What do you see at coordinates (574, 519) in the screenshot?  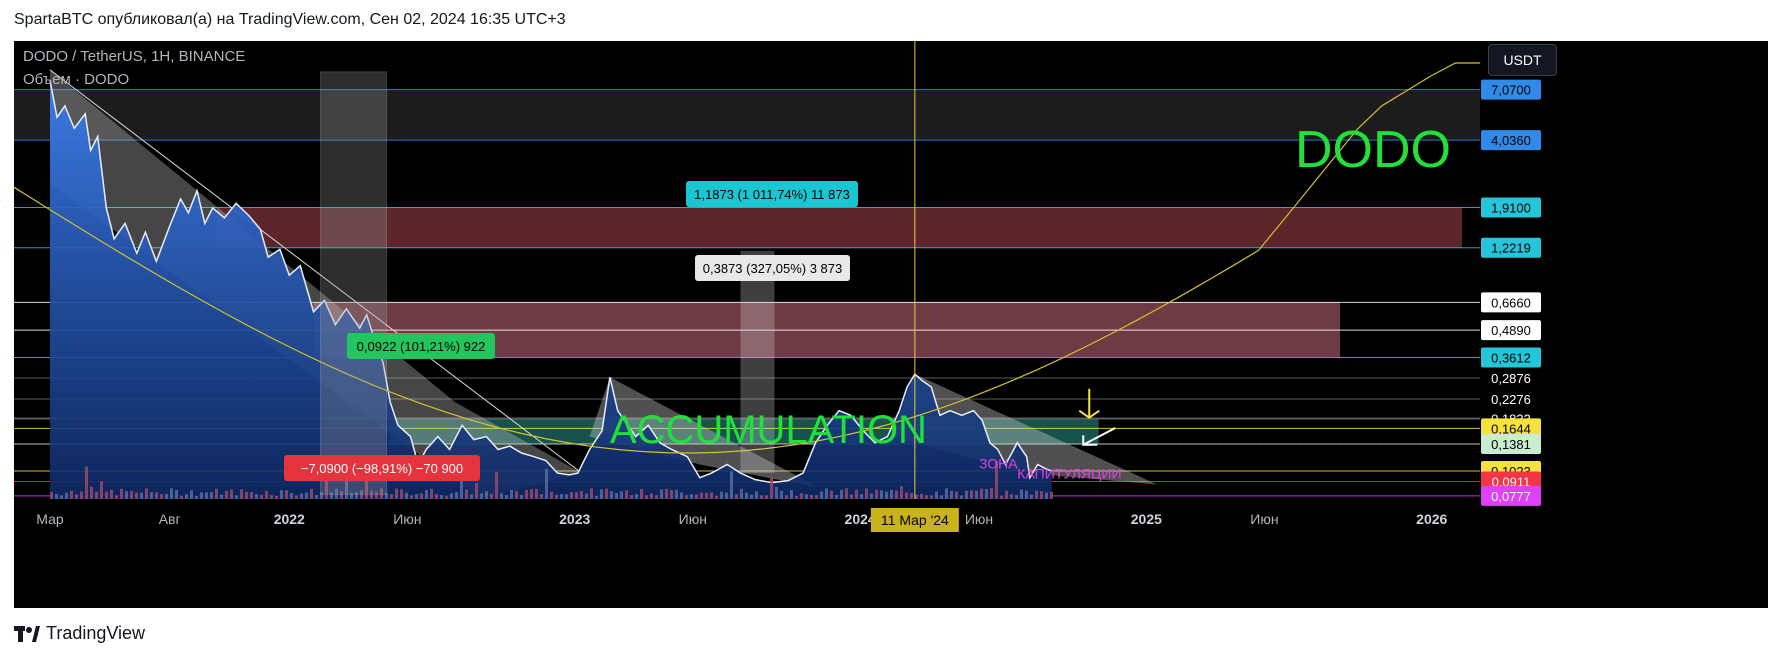 I see `time-axis-tick: 2023` at bounding box center [574, 519].